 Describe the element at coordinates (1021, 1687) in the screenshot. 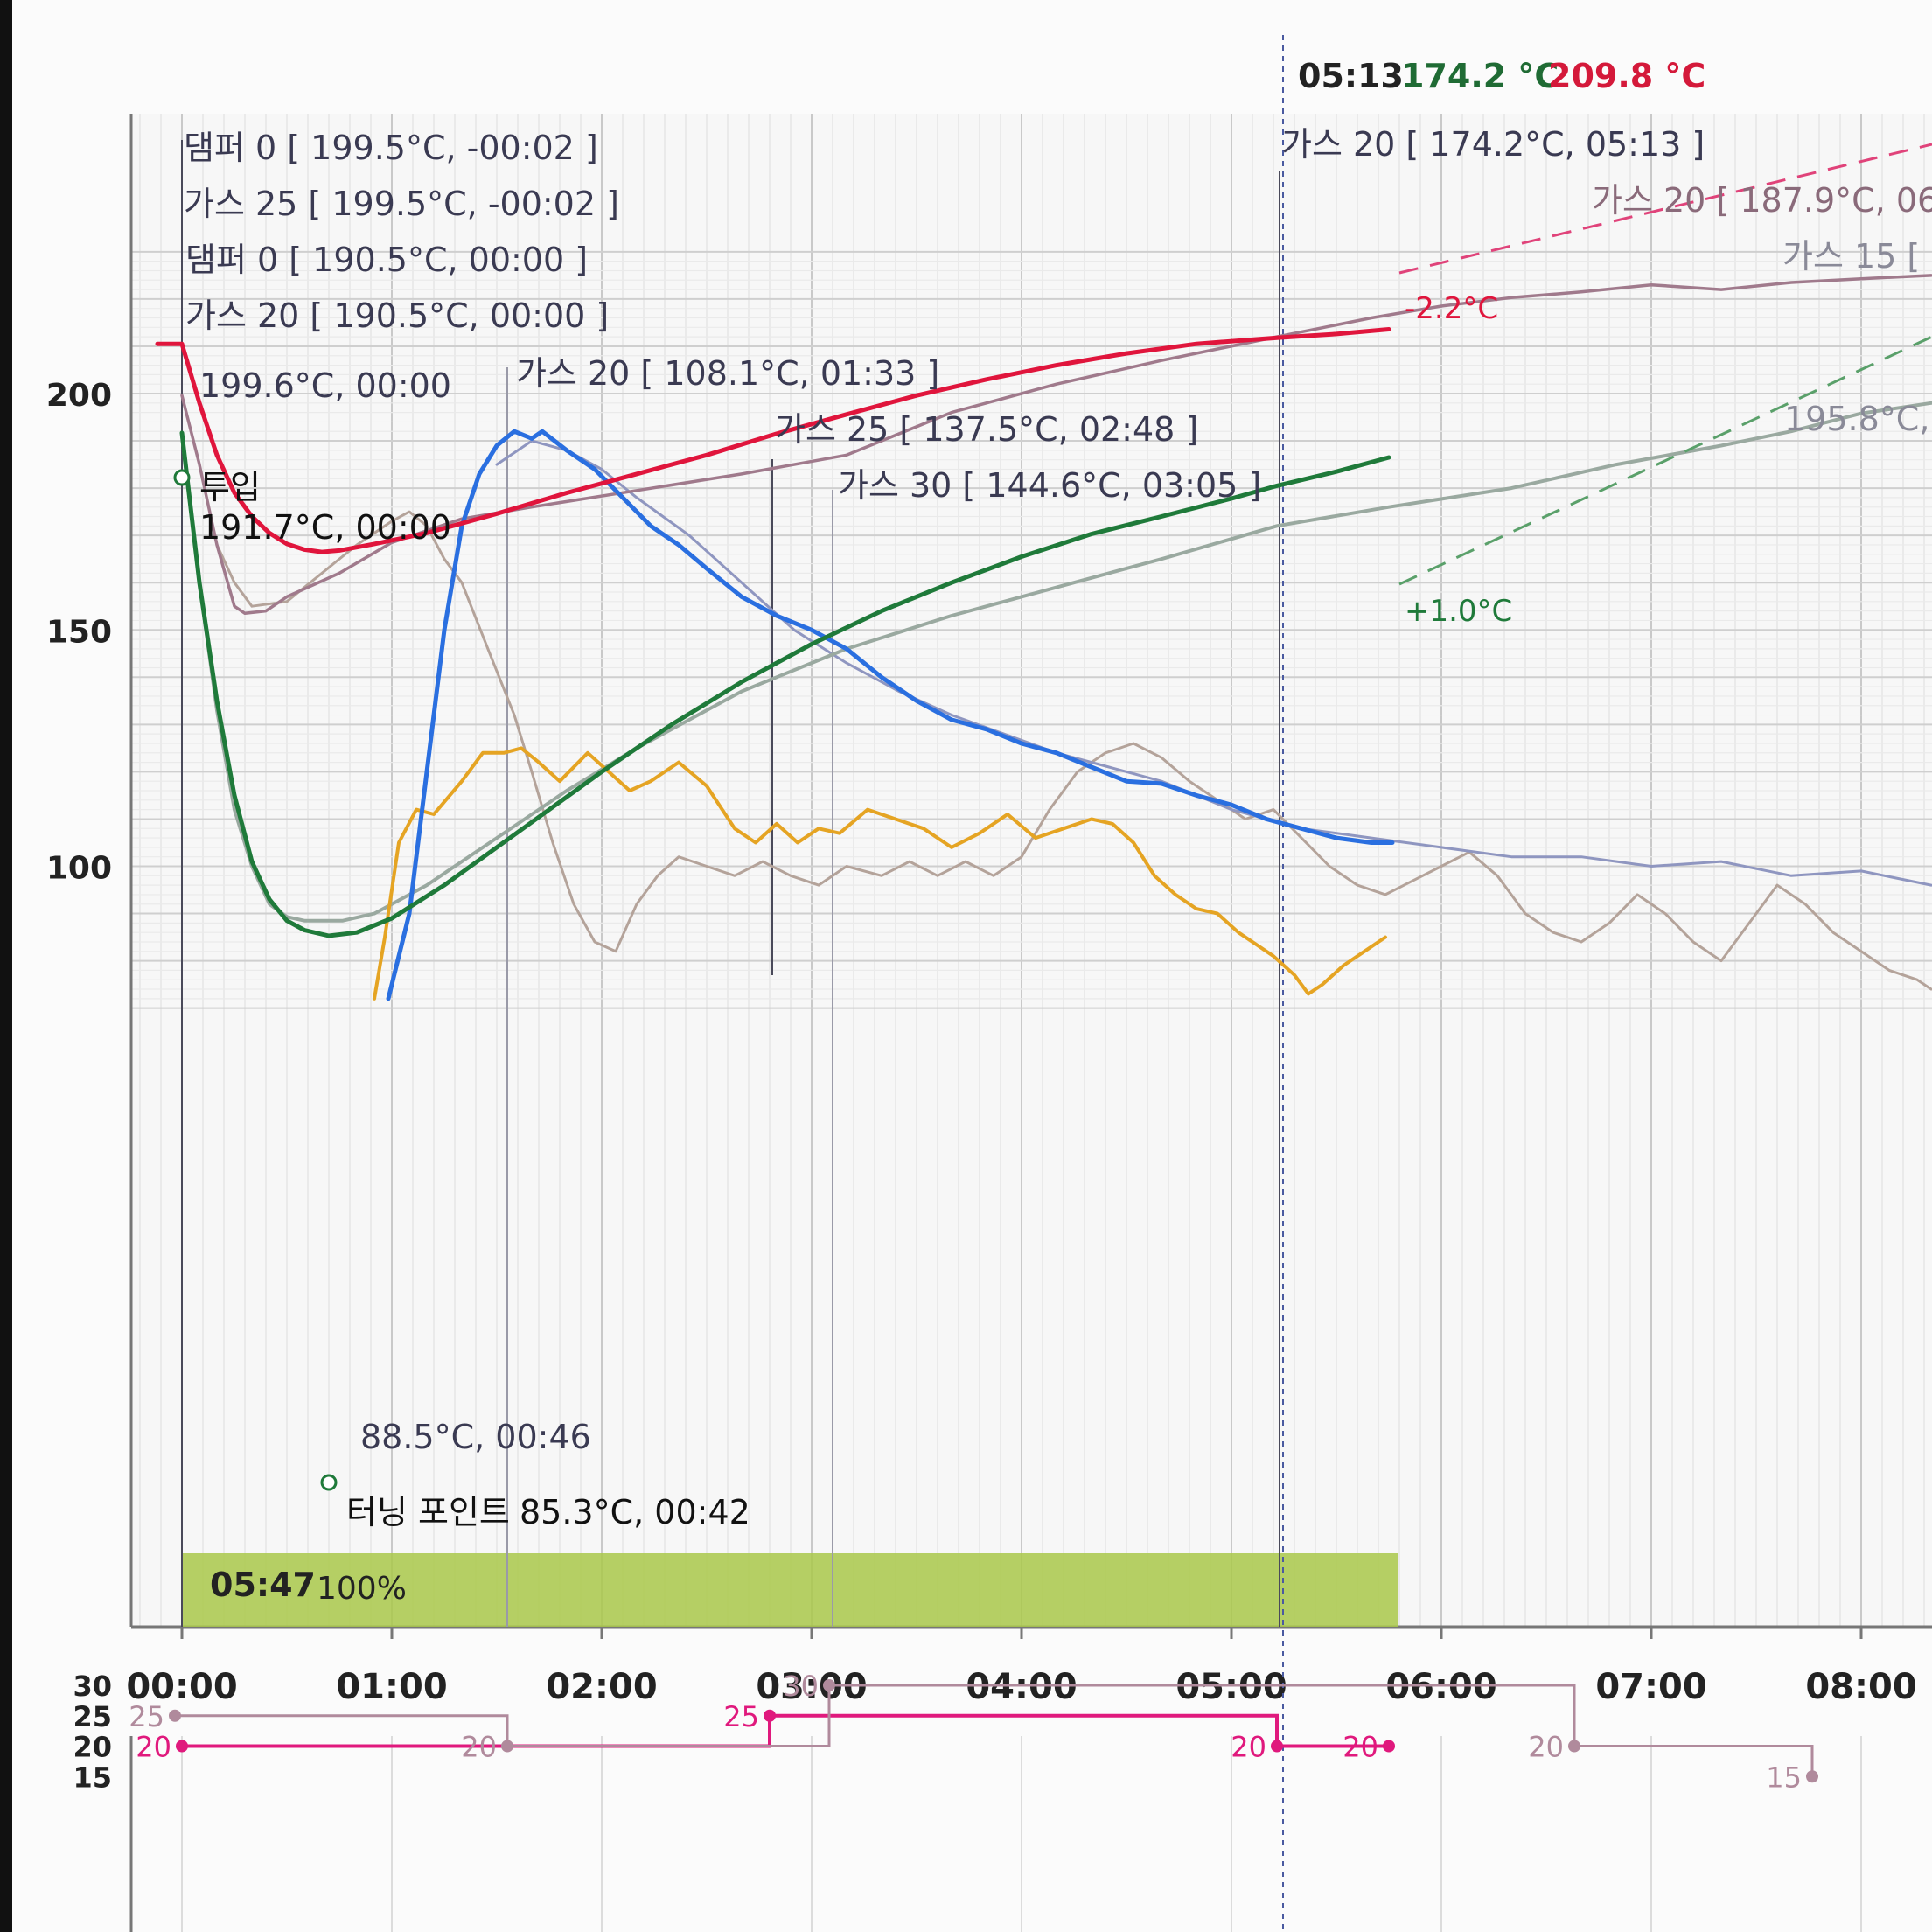

I see `x-tick-label: 04:00` at that location.